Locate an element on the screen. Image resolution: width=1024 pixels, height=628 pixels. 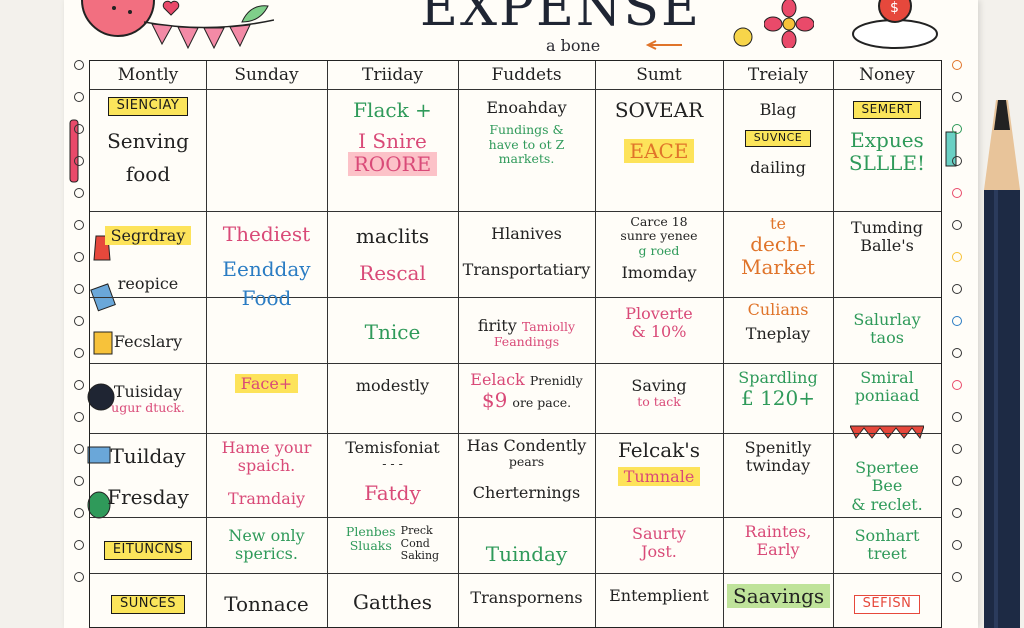
grid-cell: Eelack Prenidly $9 ore pace. is located at coordinates (526, 401).